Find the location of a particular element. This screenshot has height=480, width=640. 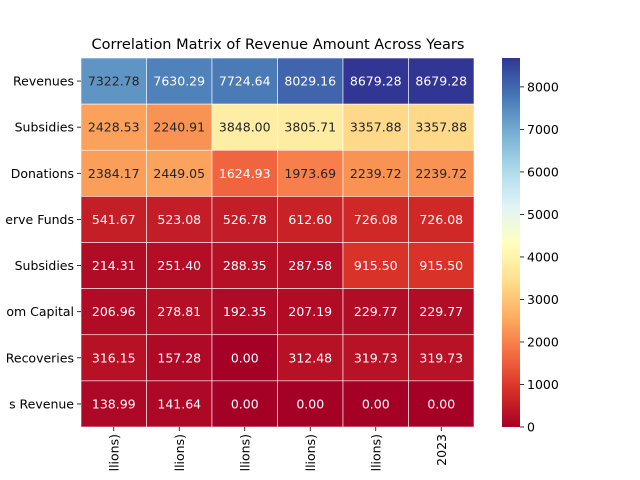

cell-value-label: 3357.88 is located at coordinates (376, 127).